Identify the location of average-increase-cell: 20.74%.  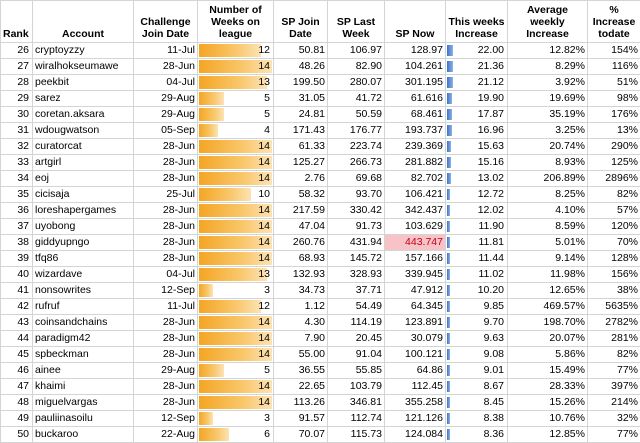
(548, 147).